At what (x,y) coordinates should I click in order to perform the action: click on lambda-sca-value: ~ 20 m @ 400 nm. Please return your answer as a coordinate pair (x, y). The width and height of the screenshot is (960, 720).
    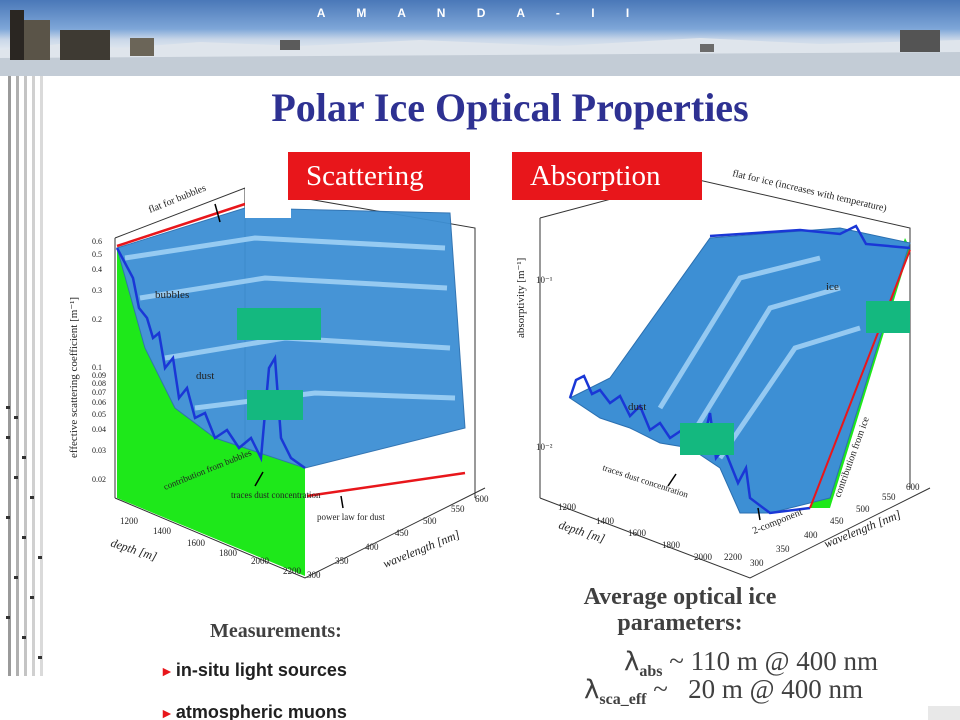
    Looking at the image, I should click on (754, 689).